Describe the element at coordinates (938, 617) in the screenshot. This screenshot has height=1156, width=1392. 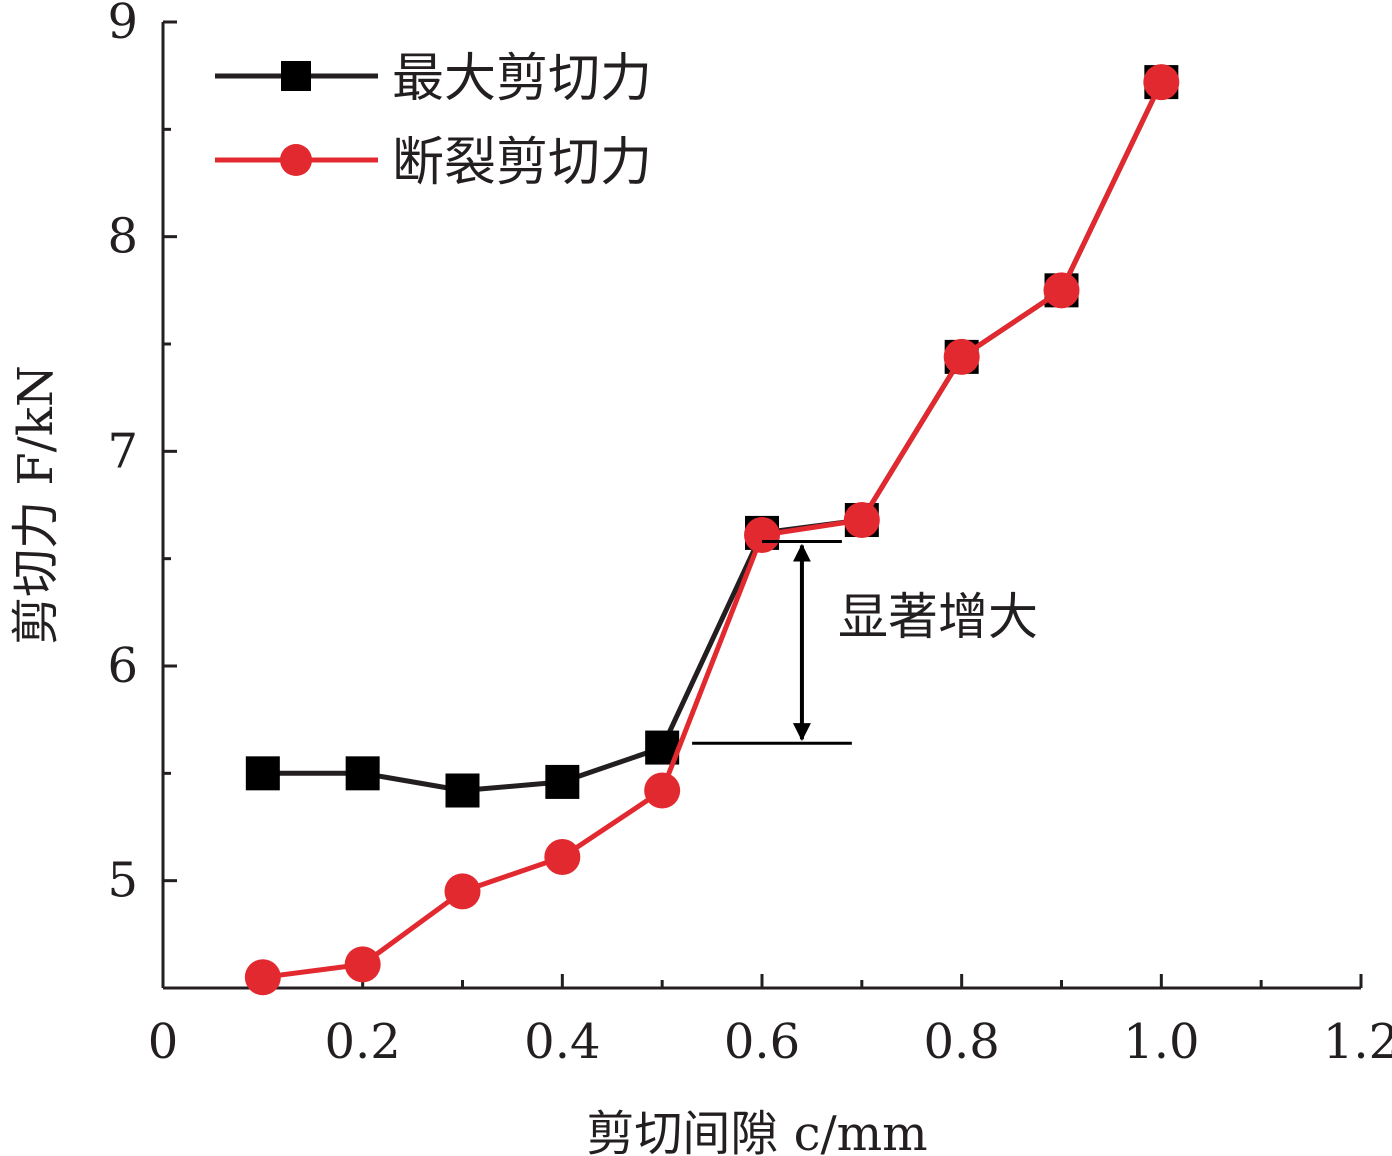
I see `annotation-label: 显著增大` at that location.